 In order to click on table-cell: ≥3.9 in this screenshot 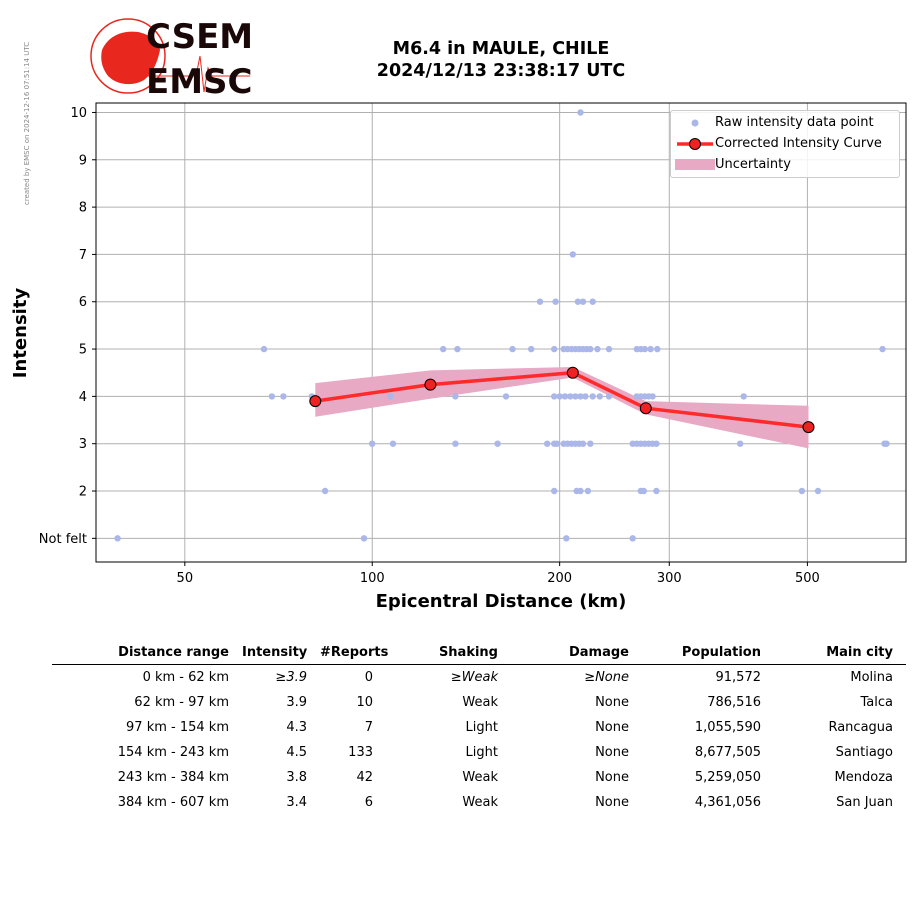, I will do `click(291, 677)`.